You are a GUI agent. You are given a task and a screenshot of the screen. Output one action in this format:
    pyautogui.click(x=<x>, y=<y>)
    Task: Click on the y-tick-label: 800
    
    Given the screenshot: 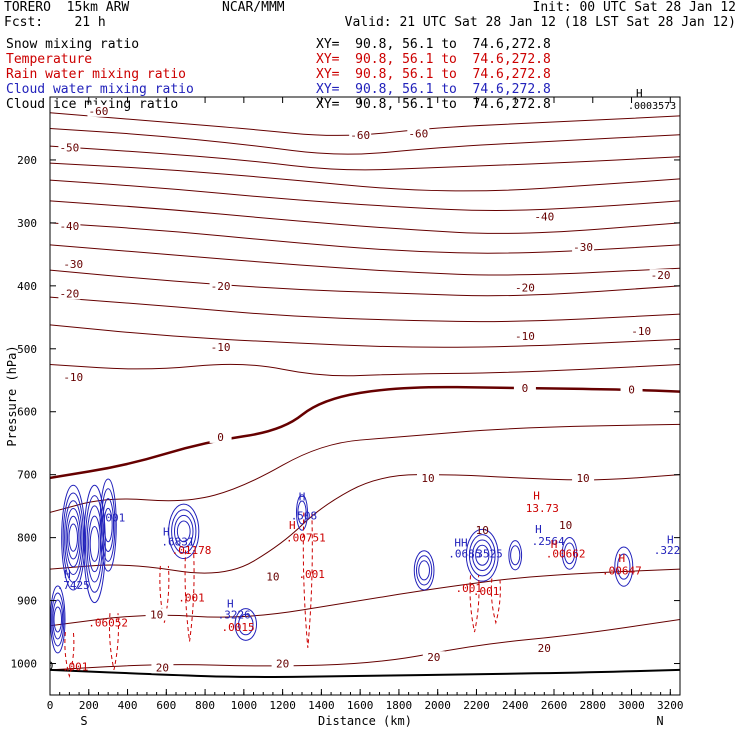 What is the action you would take?
    pyautogui.click(x=27, y=538)
    